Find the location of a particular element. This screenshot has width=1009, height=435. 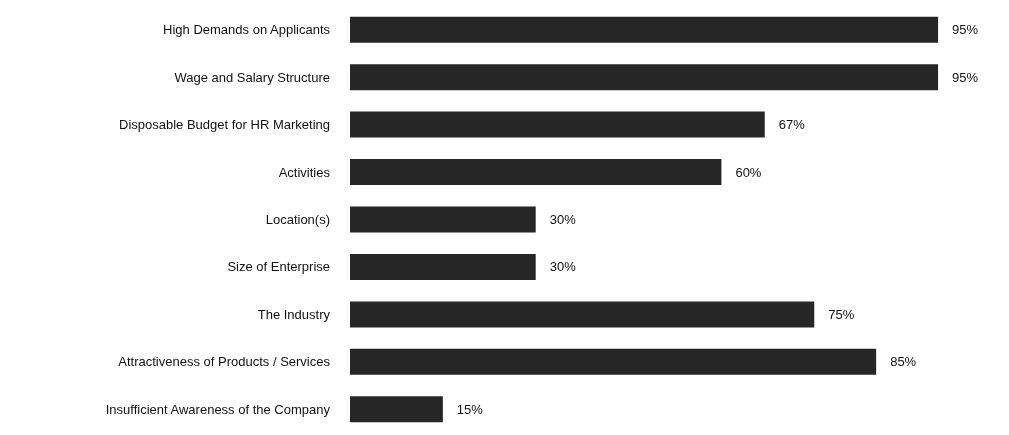

y-tick-label: The Industry is located at coordinates (294, 314).